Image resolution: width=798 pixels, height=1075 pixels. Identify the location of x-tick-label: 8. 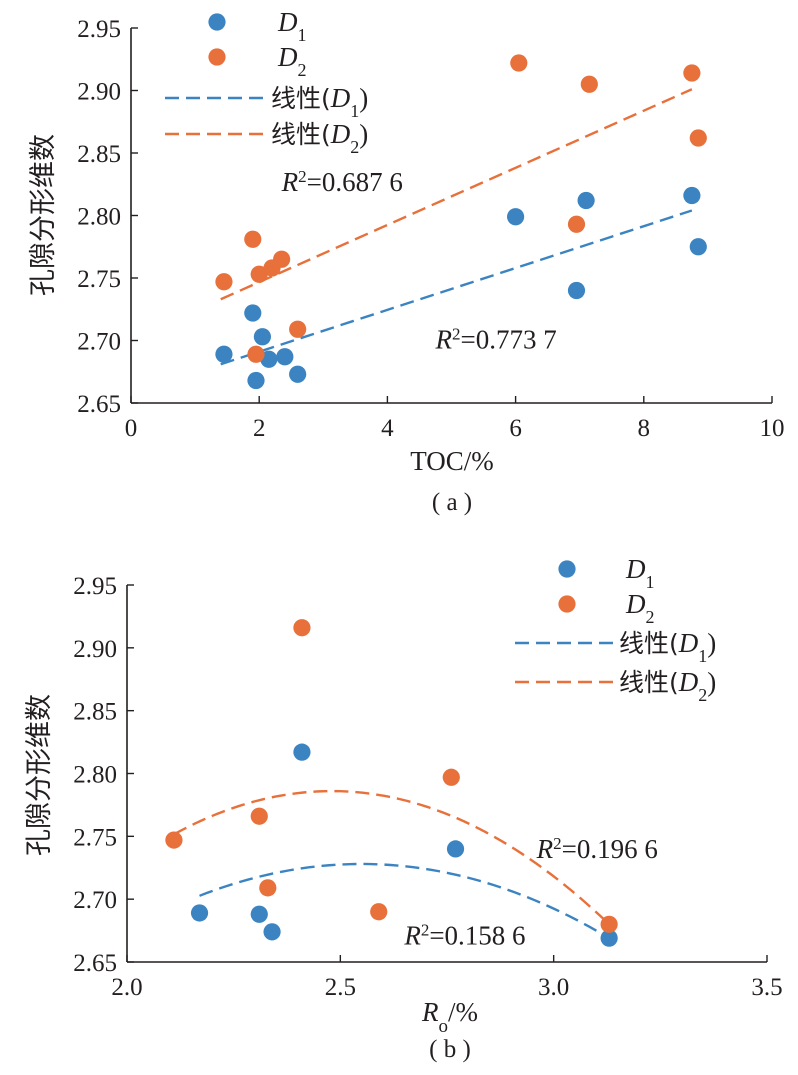
(644, 428).